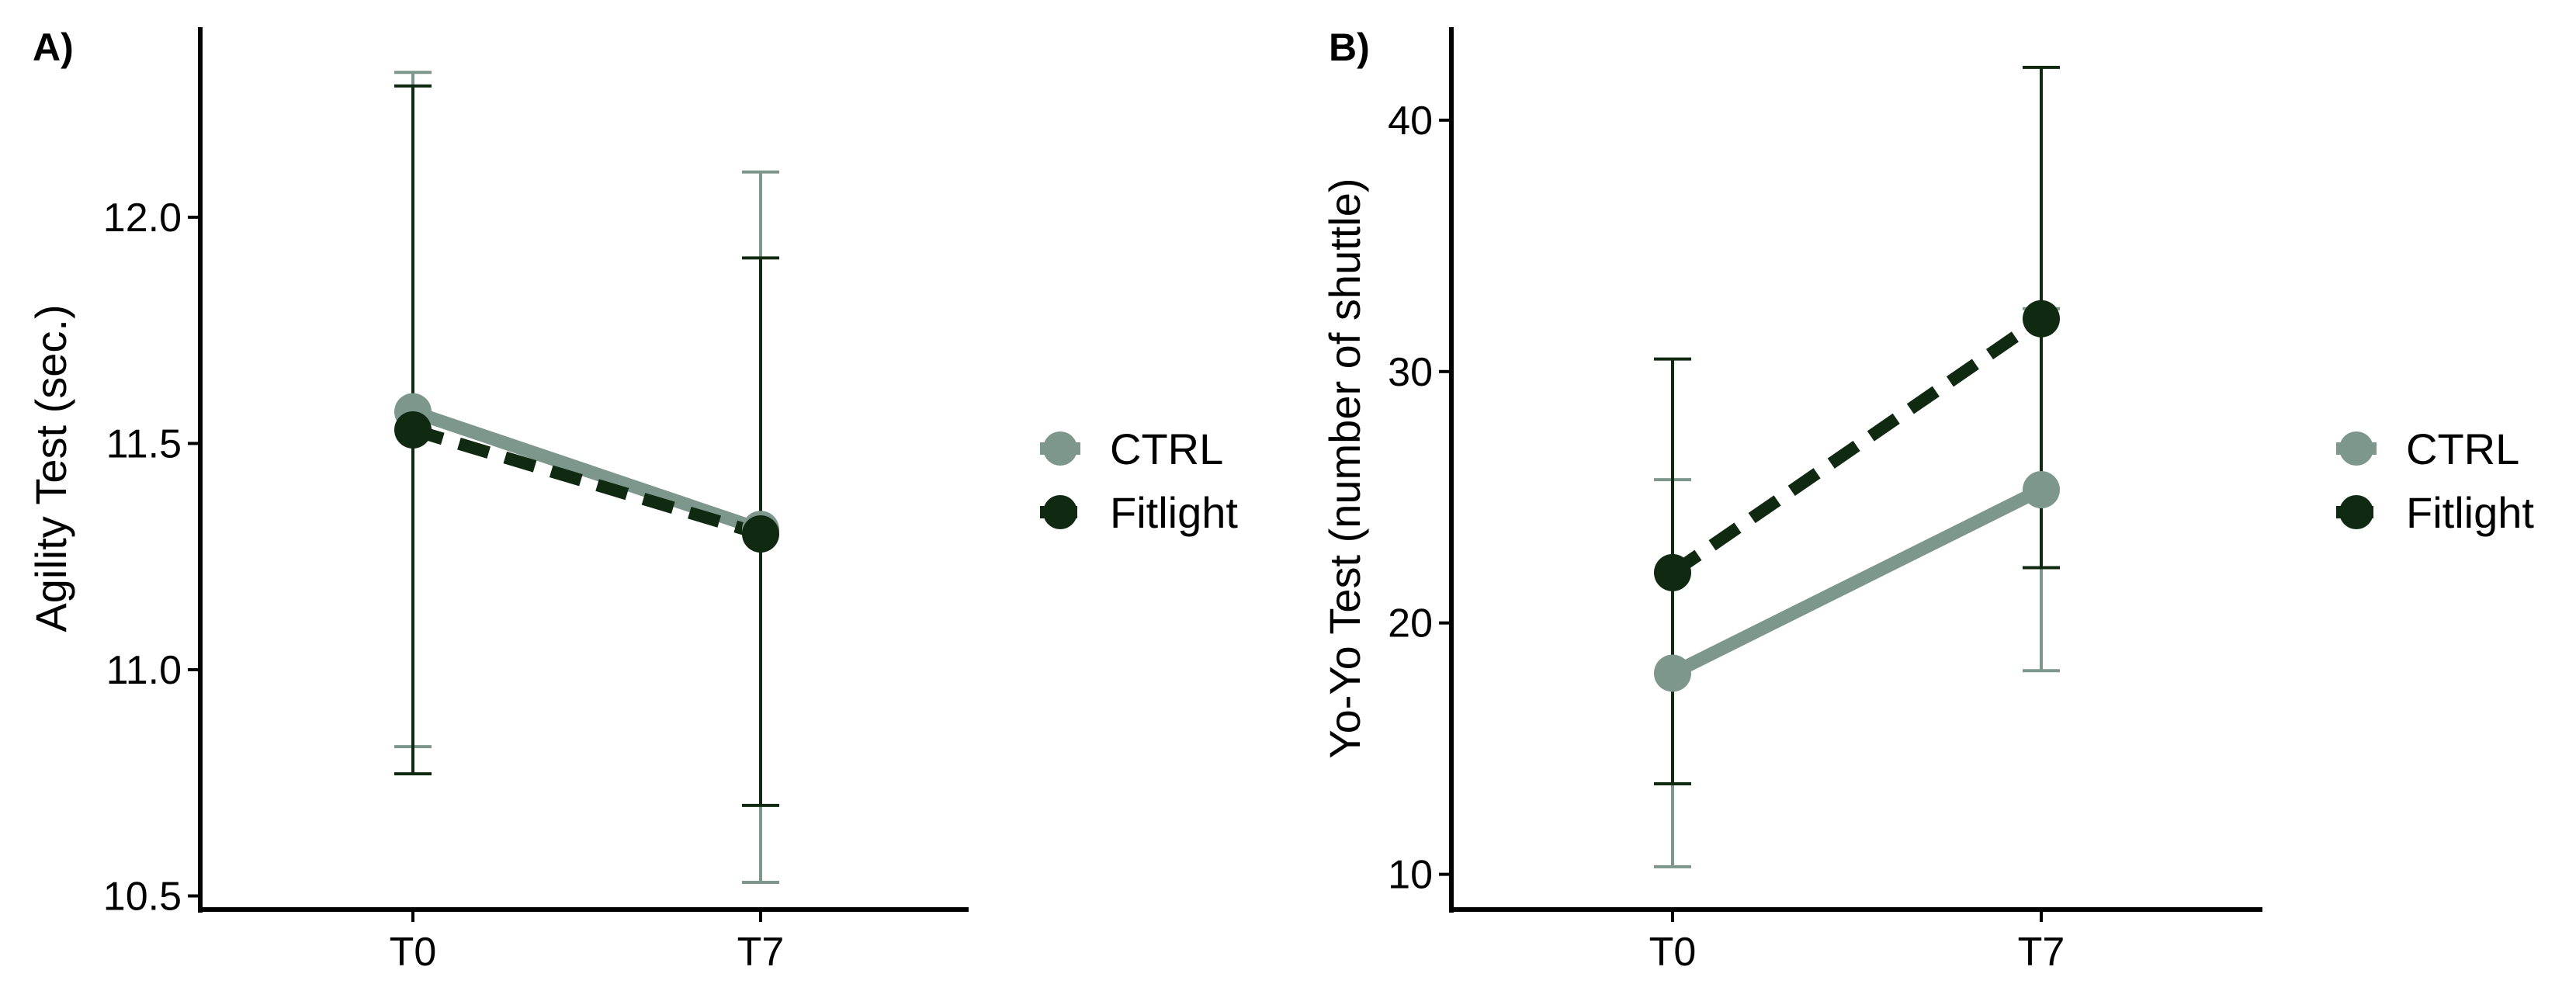 Image resolution: width=2576 pixels, height=991 pixels. What do you see at coordinates (1410, 121) in the screenshot?
I see `y-tick-label: 40` at bounding box center [1410, 121].